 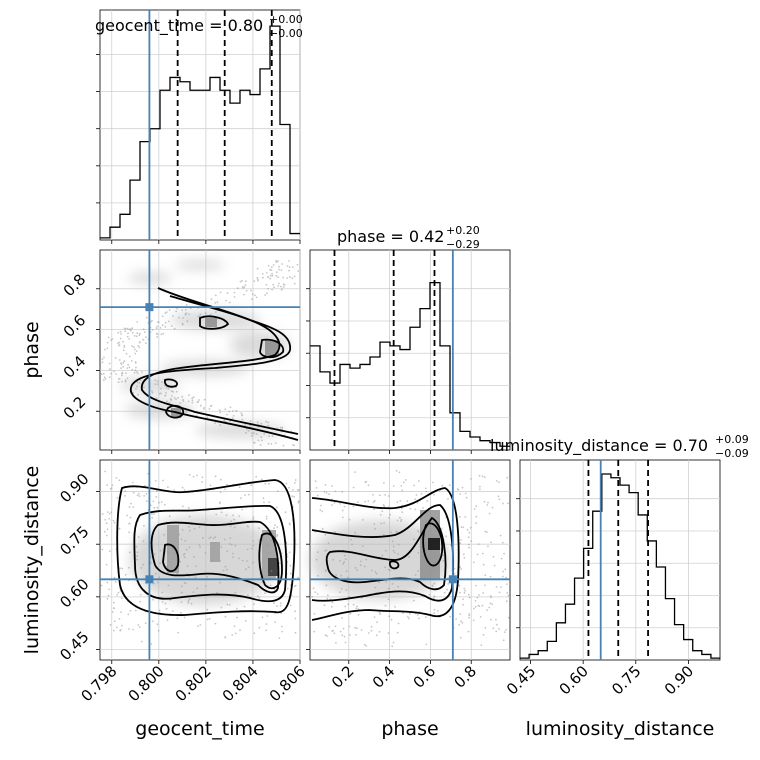 What do you see at coordinates (75, 326) in the screenshot?
I see `y-tick-label: 0.6` at bounding box center [75, 326].